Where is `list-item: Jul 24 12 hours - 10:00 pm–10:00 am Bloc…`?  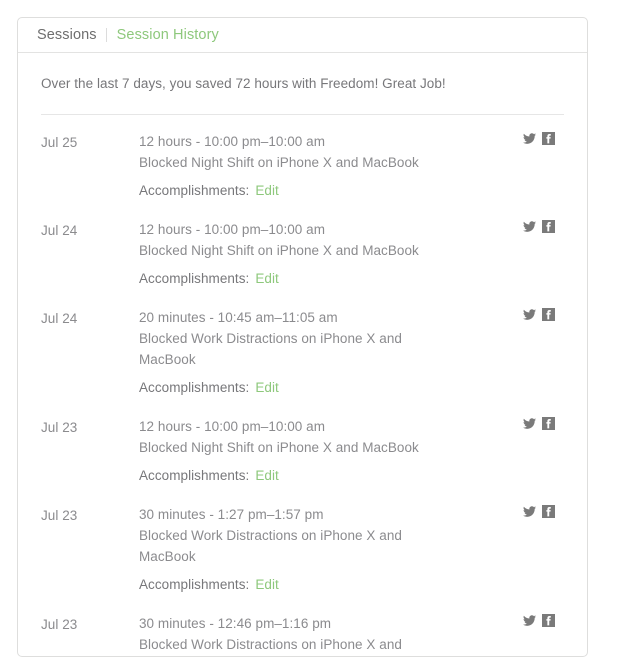 list-item: Jul 24 12 hours - 10:00 pm–10:00 am Bloc… is located at coordinates (302, 251).